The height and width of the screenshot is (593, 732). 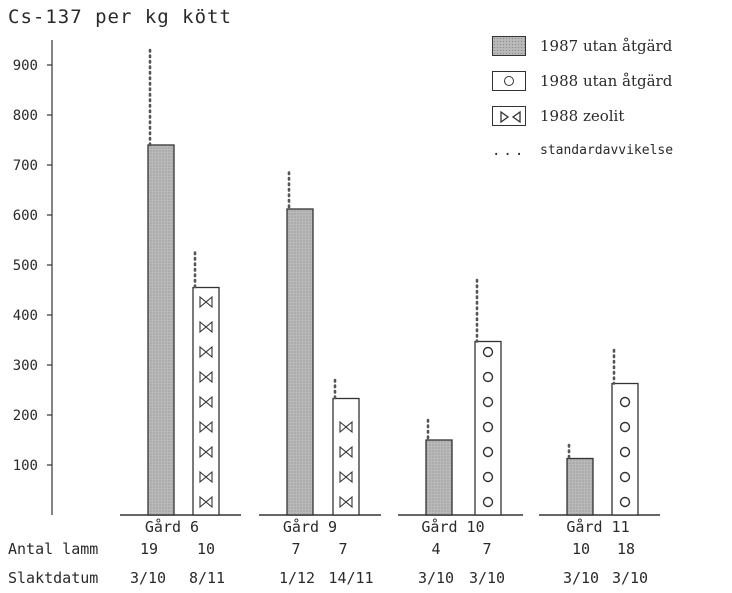 I want to click on chart-title: Cs-137 per kg kött, so click(x=120, y=17).